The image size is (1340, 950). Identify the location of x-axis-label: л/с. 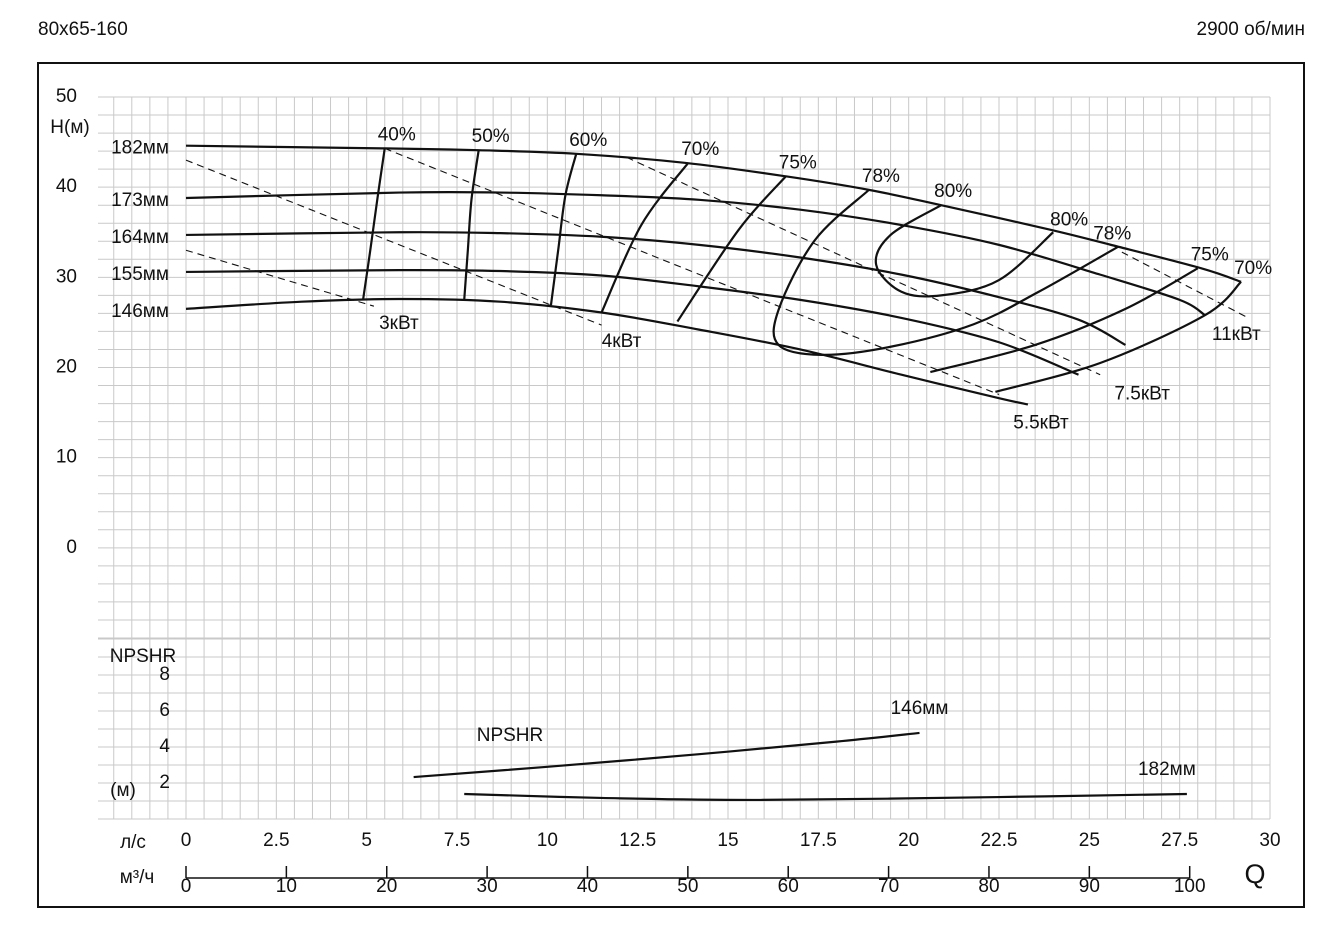
(133, 842).